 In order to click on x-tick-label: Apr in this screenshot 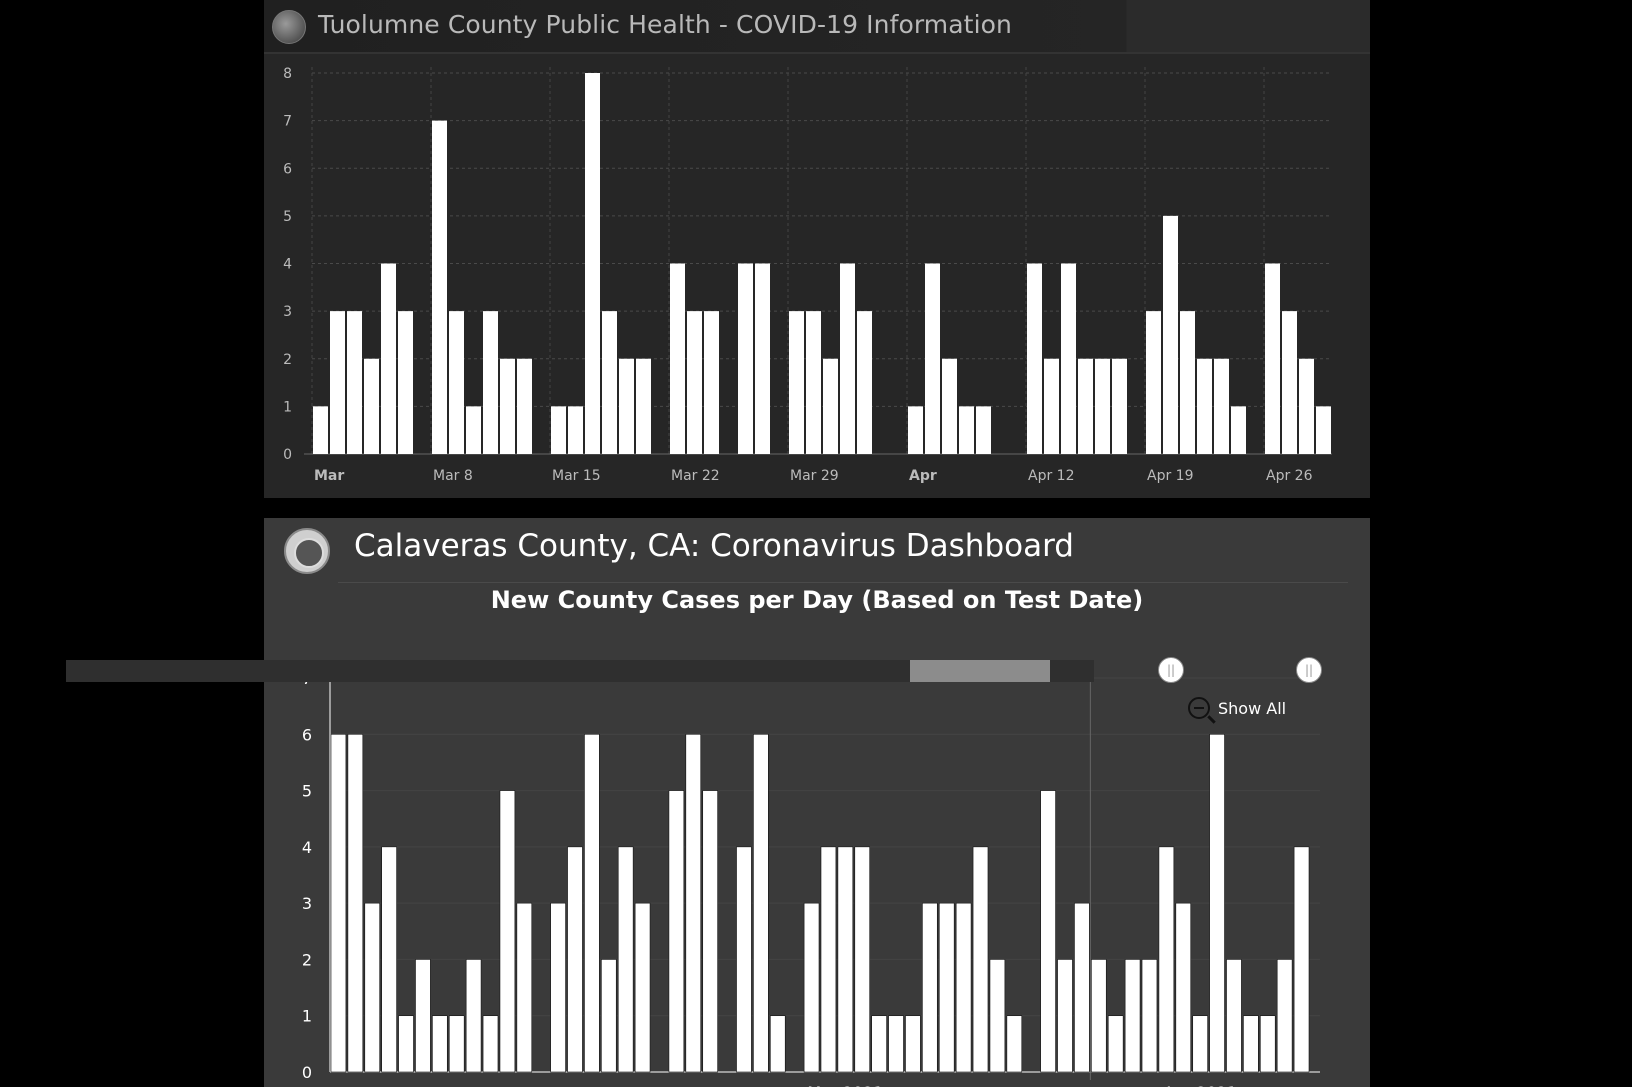, I will do `click(923, 476)`.